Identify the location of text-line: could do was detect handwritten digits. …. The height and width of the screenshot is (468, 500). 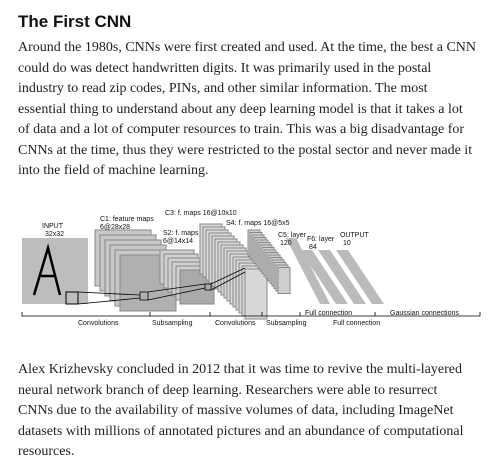
(225, 68).